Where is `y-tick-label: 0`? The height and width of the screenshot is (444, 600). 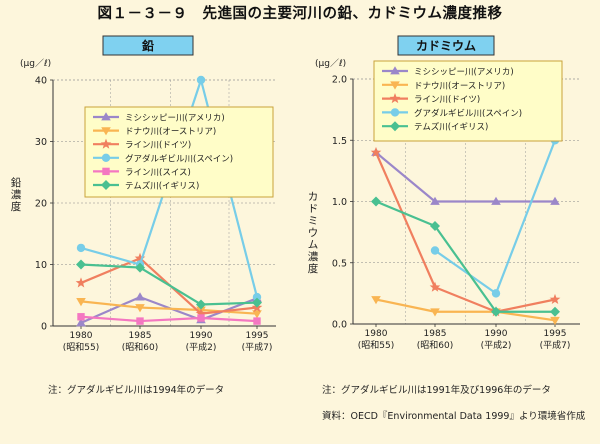 y-tick-label: 0 is located at coordinates (44, 327).